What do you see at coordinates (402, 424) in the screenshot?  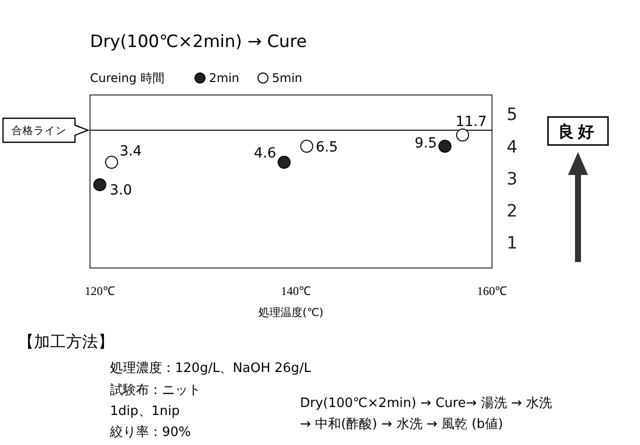 I see `text: → 中和(酢酸) → 水洗 → 風乾 (b値)` at bounding box center [402, 424].